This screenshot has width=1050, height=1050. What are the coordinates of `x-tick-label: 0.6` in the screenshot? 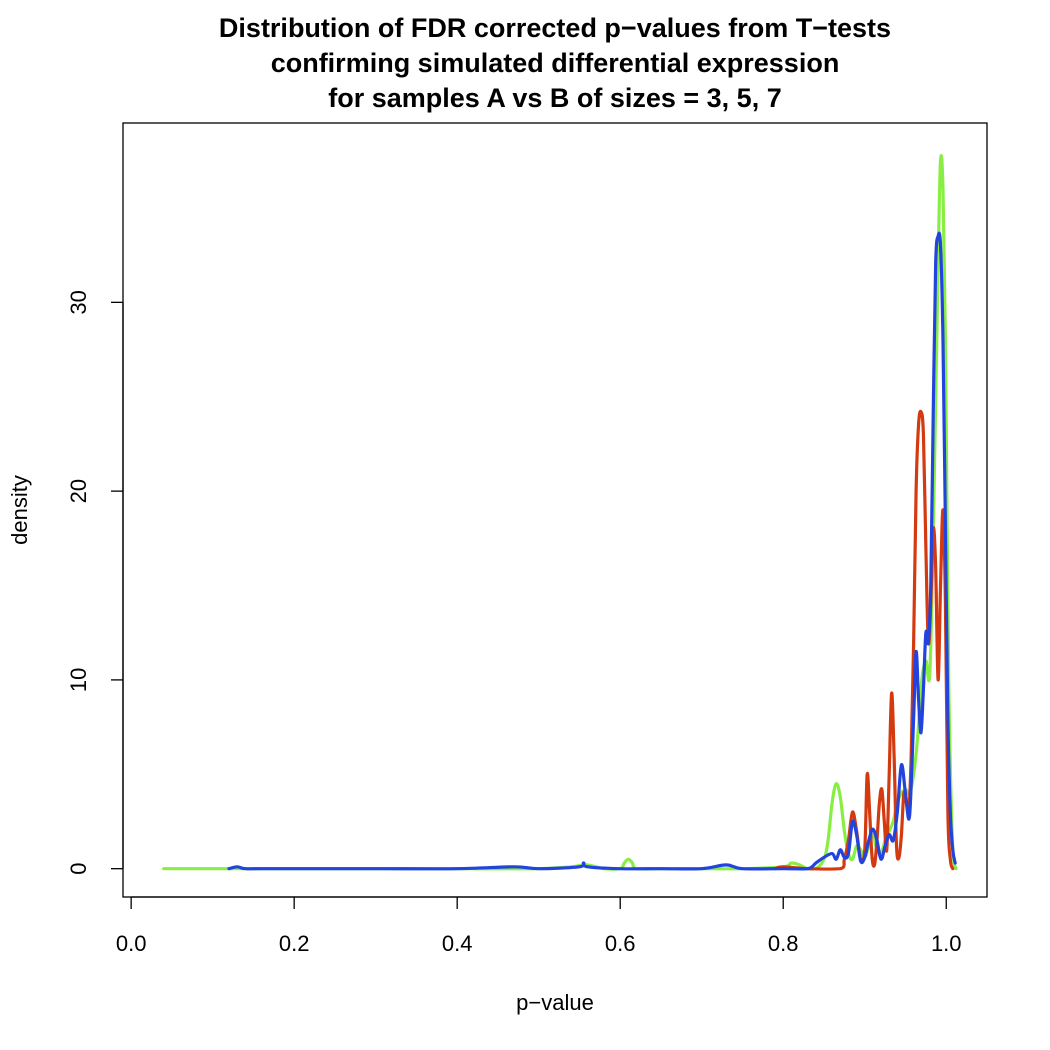 It's located at (620, 943).